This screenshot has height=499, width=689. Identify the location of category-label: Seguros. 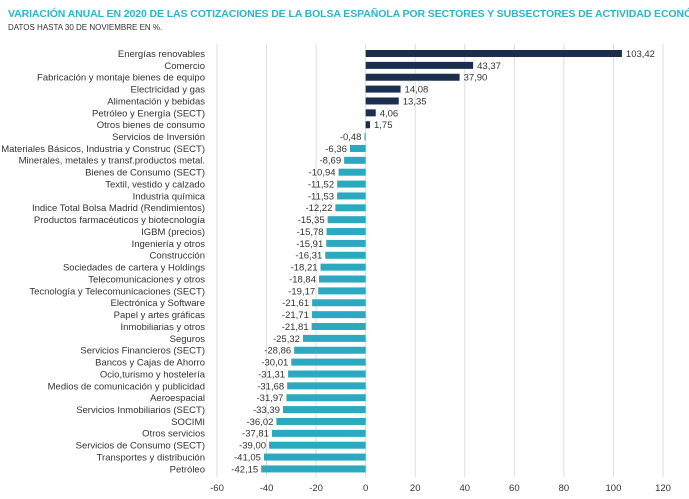
(188, 339).